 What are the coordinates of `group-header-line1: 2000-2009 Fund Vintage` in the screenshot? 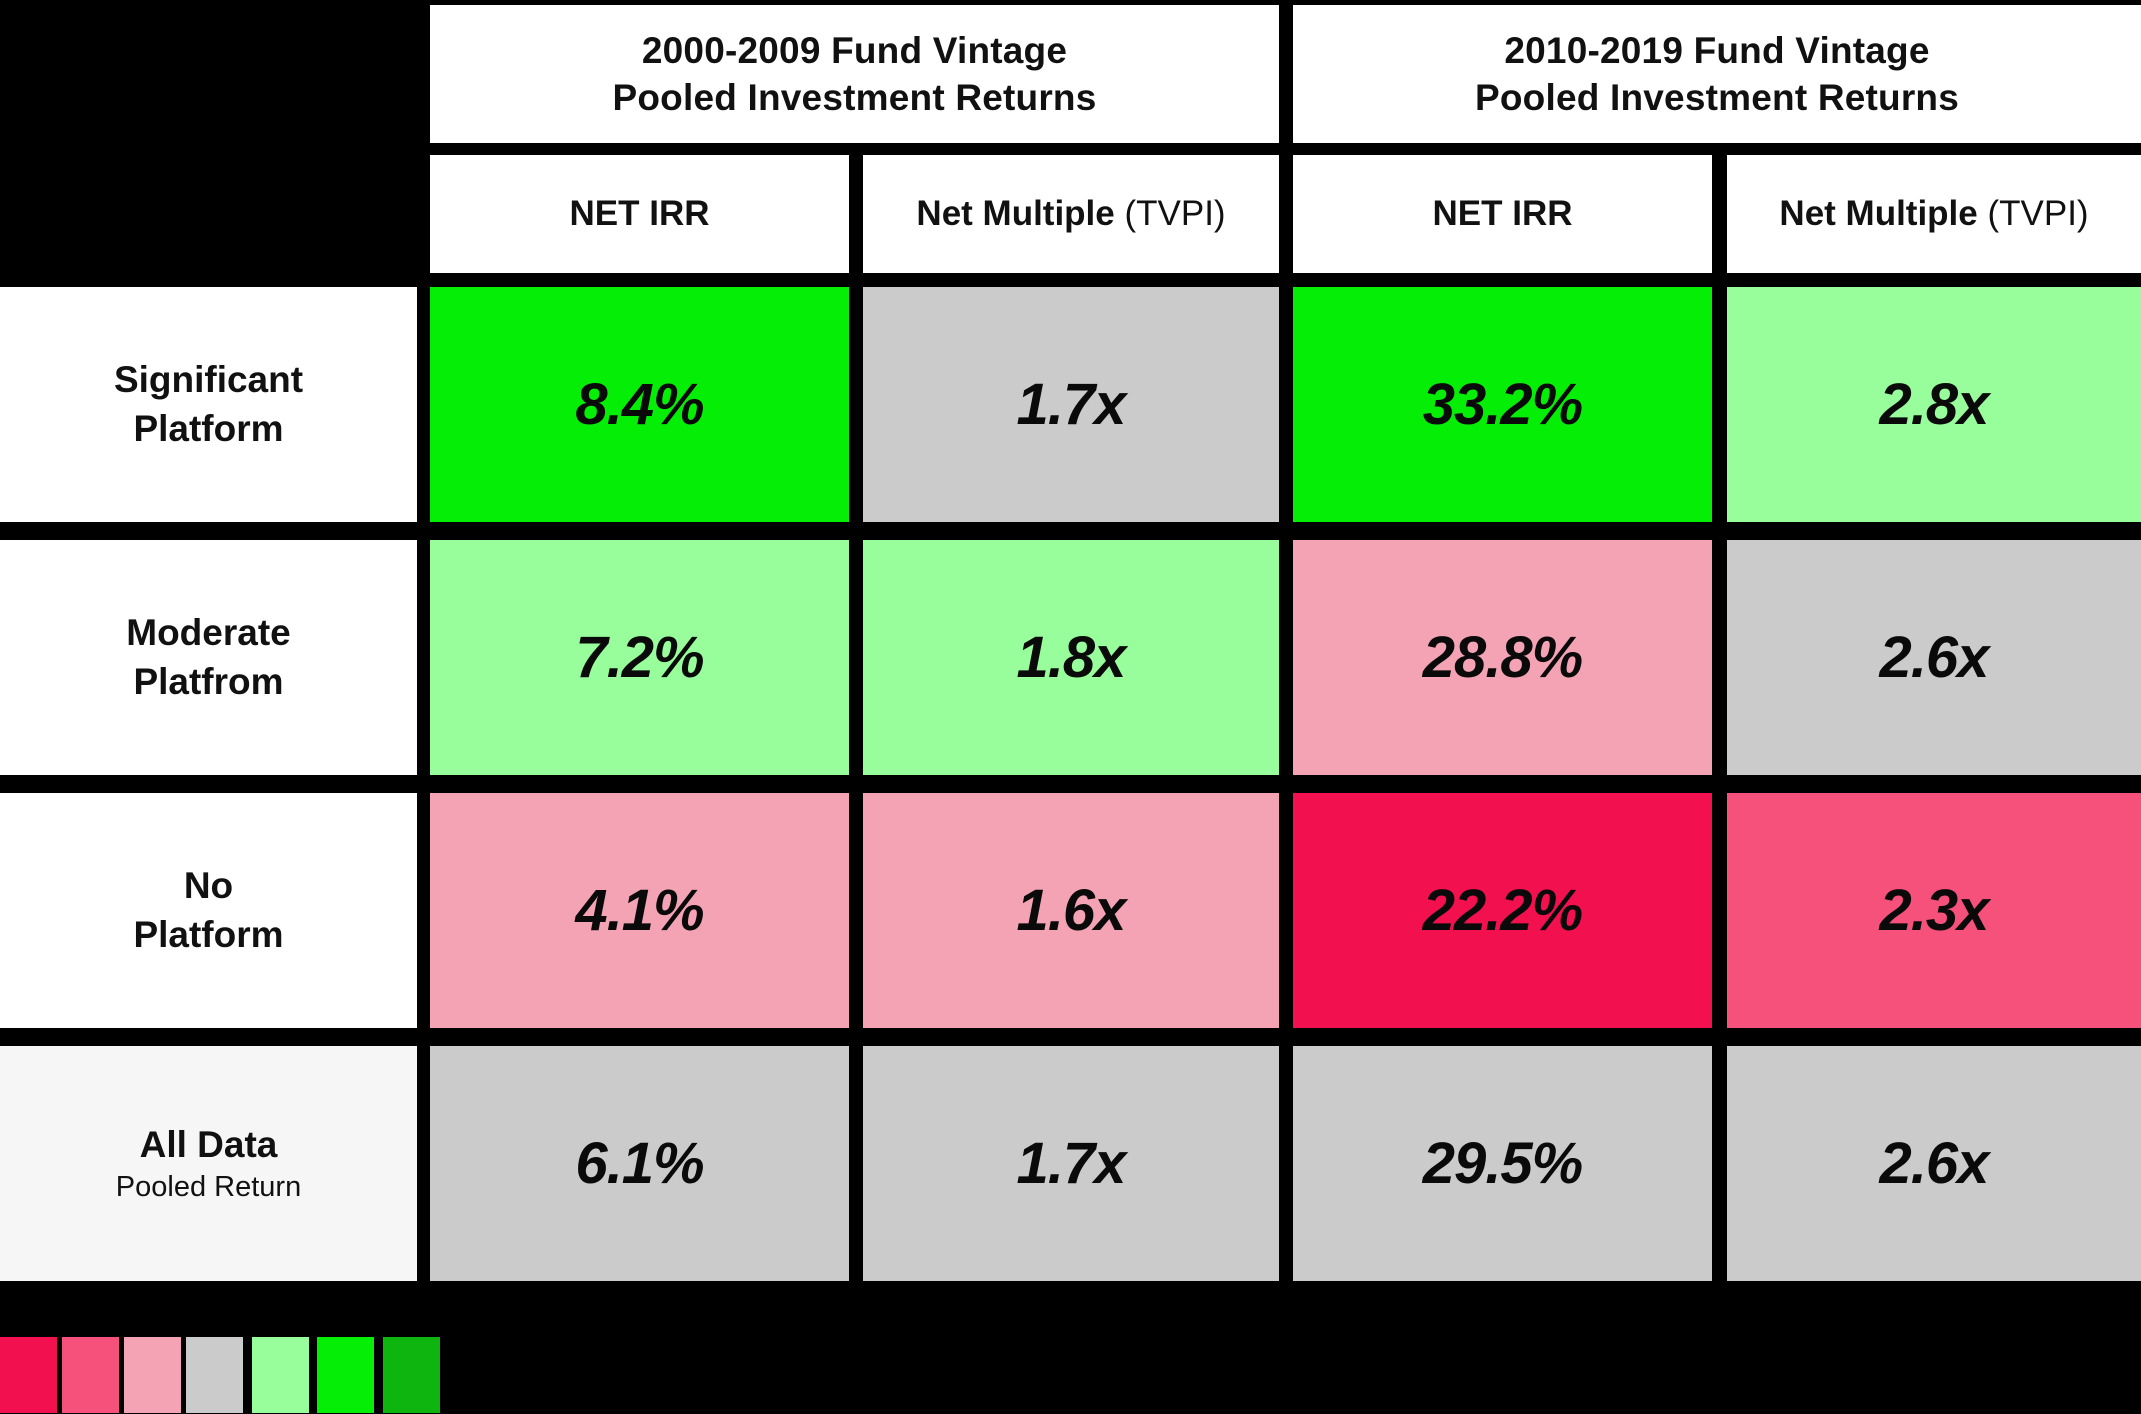 It's located at (854, 50).